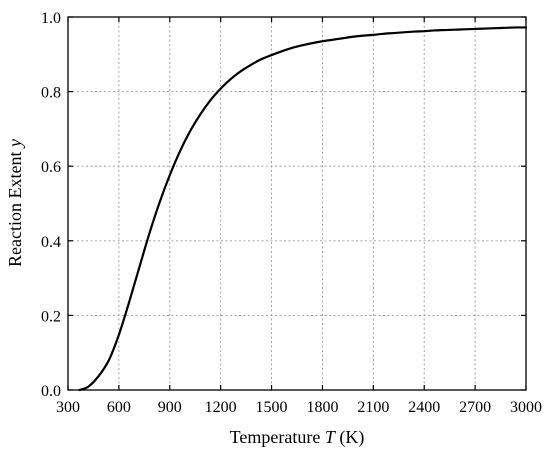  What do you see at coordinates (526, 407) in the screenshot?
I see `x-tick-label: 3000` at bounding box center [526, 407].